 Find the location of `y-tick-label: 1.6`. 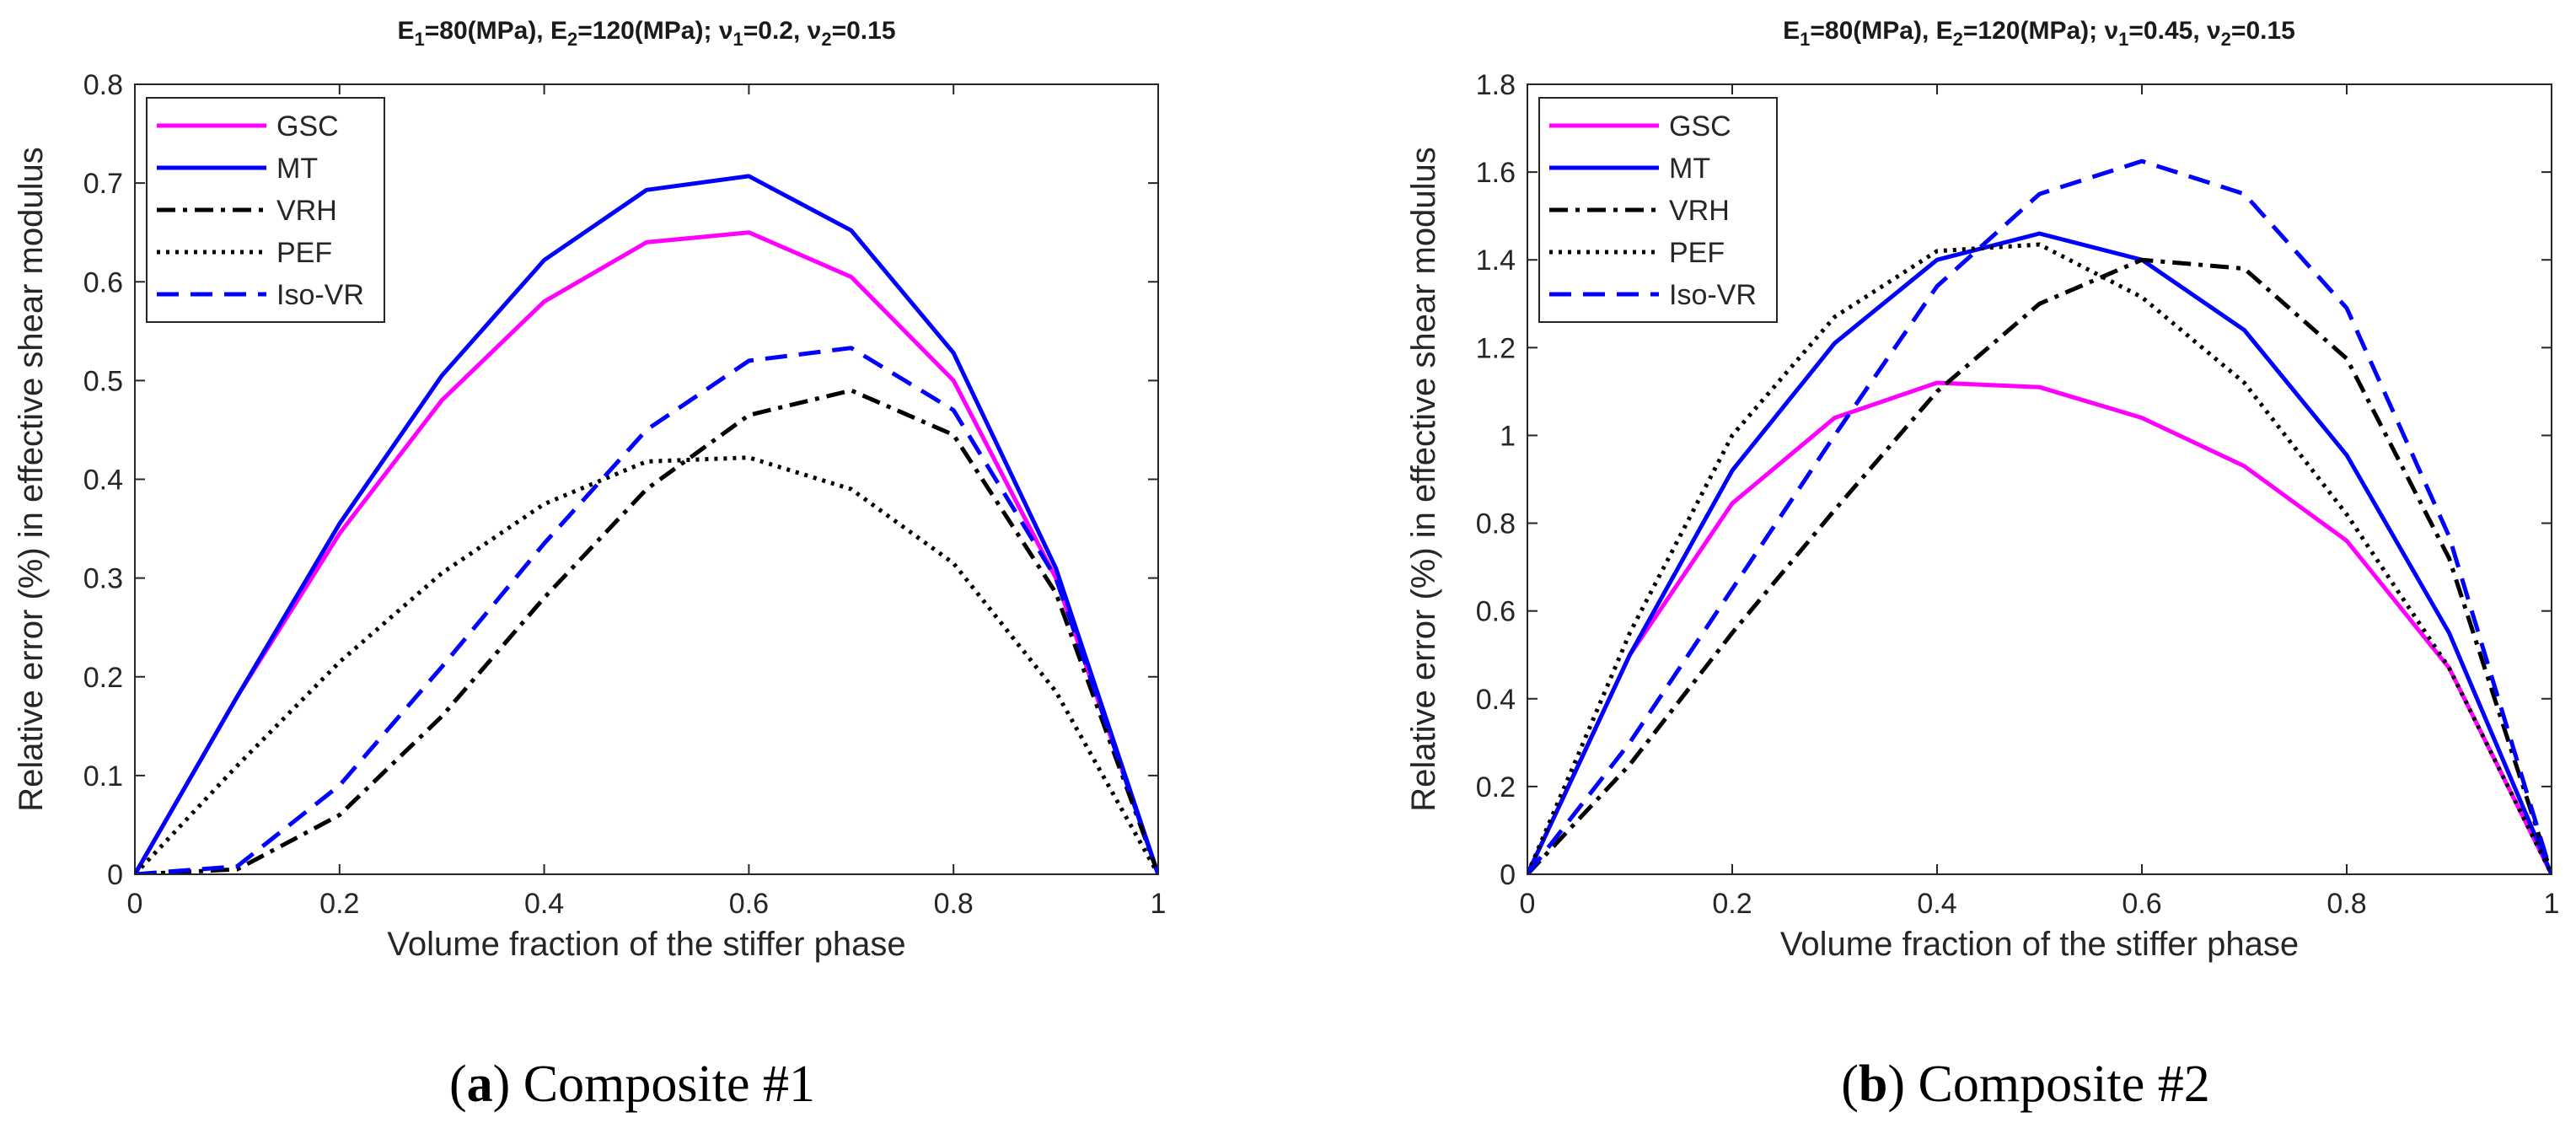

y-tick-label: 1.6 is located at coordinates (1496, 173).